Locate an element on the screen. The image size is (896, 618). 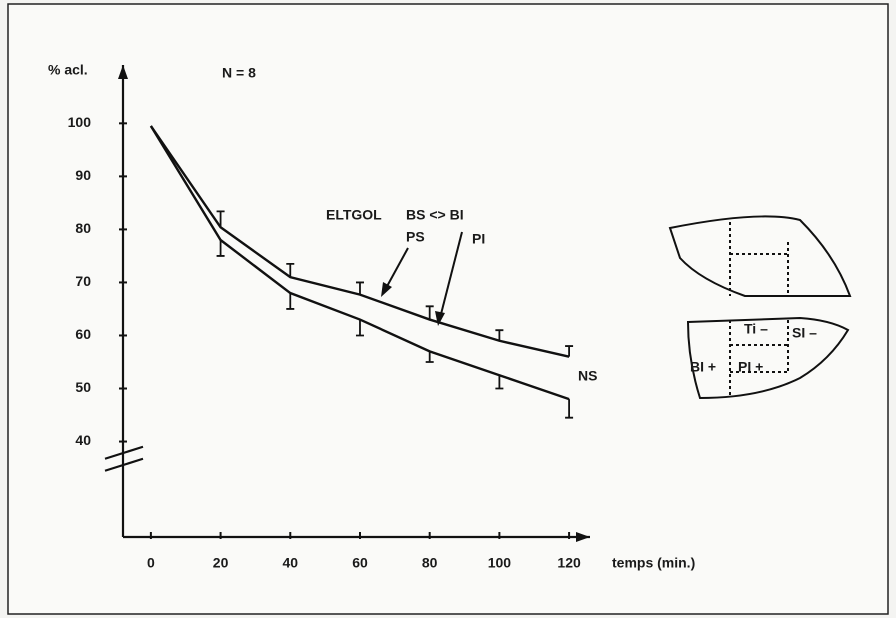
annotation: N = 8 is located at coordinates (239, 73).